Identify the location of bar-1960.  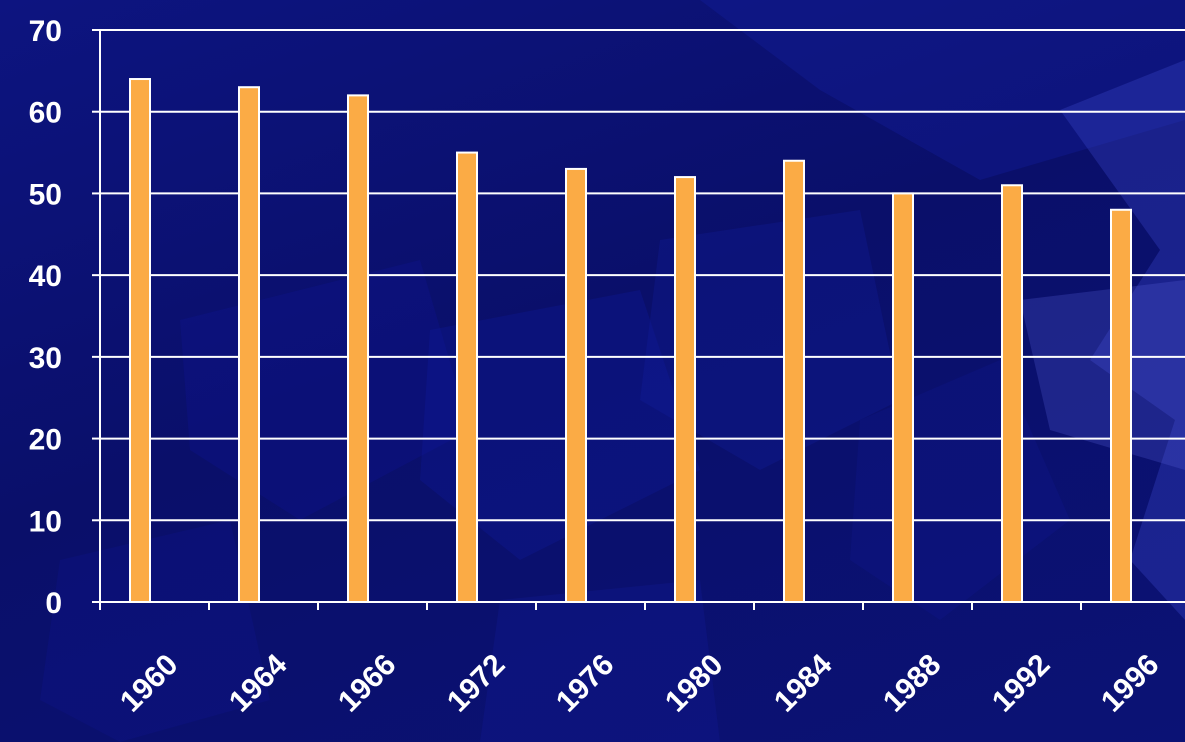
(140, 341).